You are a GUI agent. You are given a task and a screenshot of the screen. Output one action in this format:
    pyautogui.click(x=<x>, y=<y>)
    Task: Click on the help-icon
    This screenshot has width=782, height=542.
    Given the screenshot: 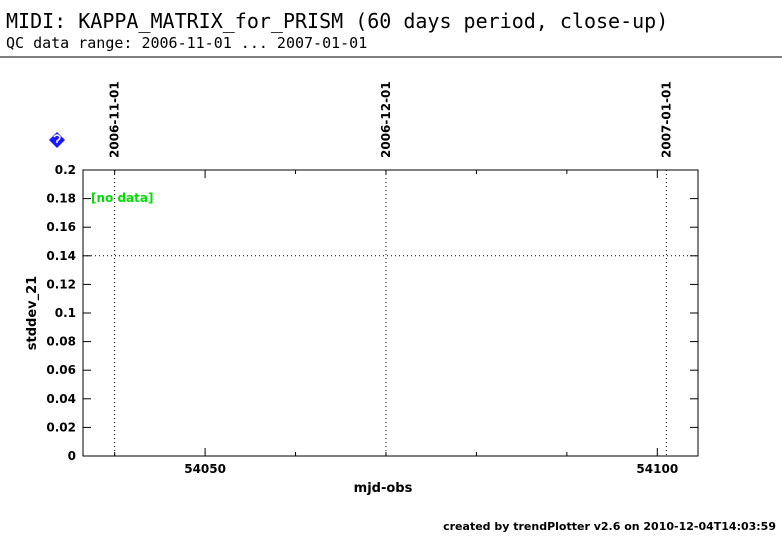 What is the action you would take?
    pyautogui.click(x=57, y=140)
    